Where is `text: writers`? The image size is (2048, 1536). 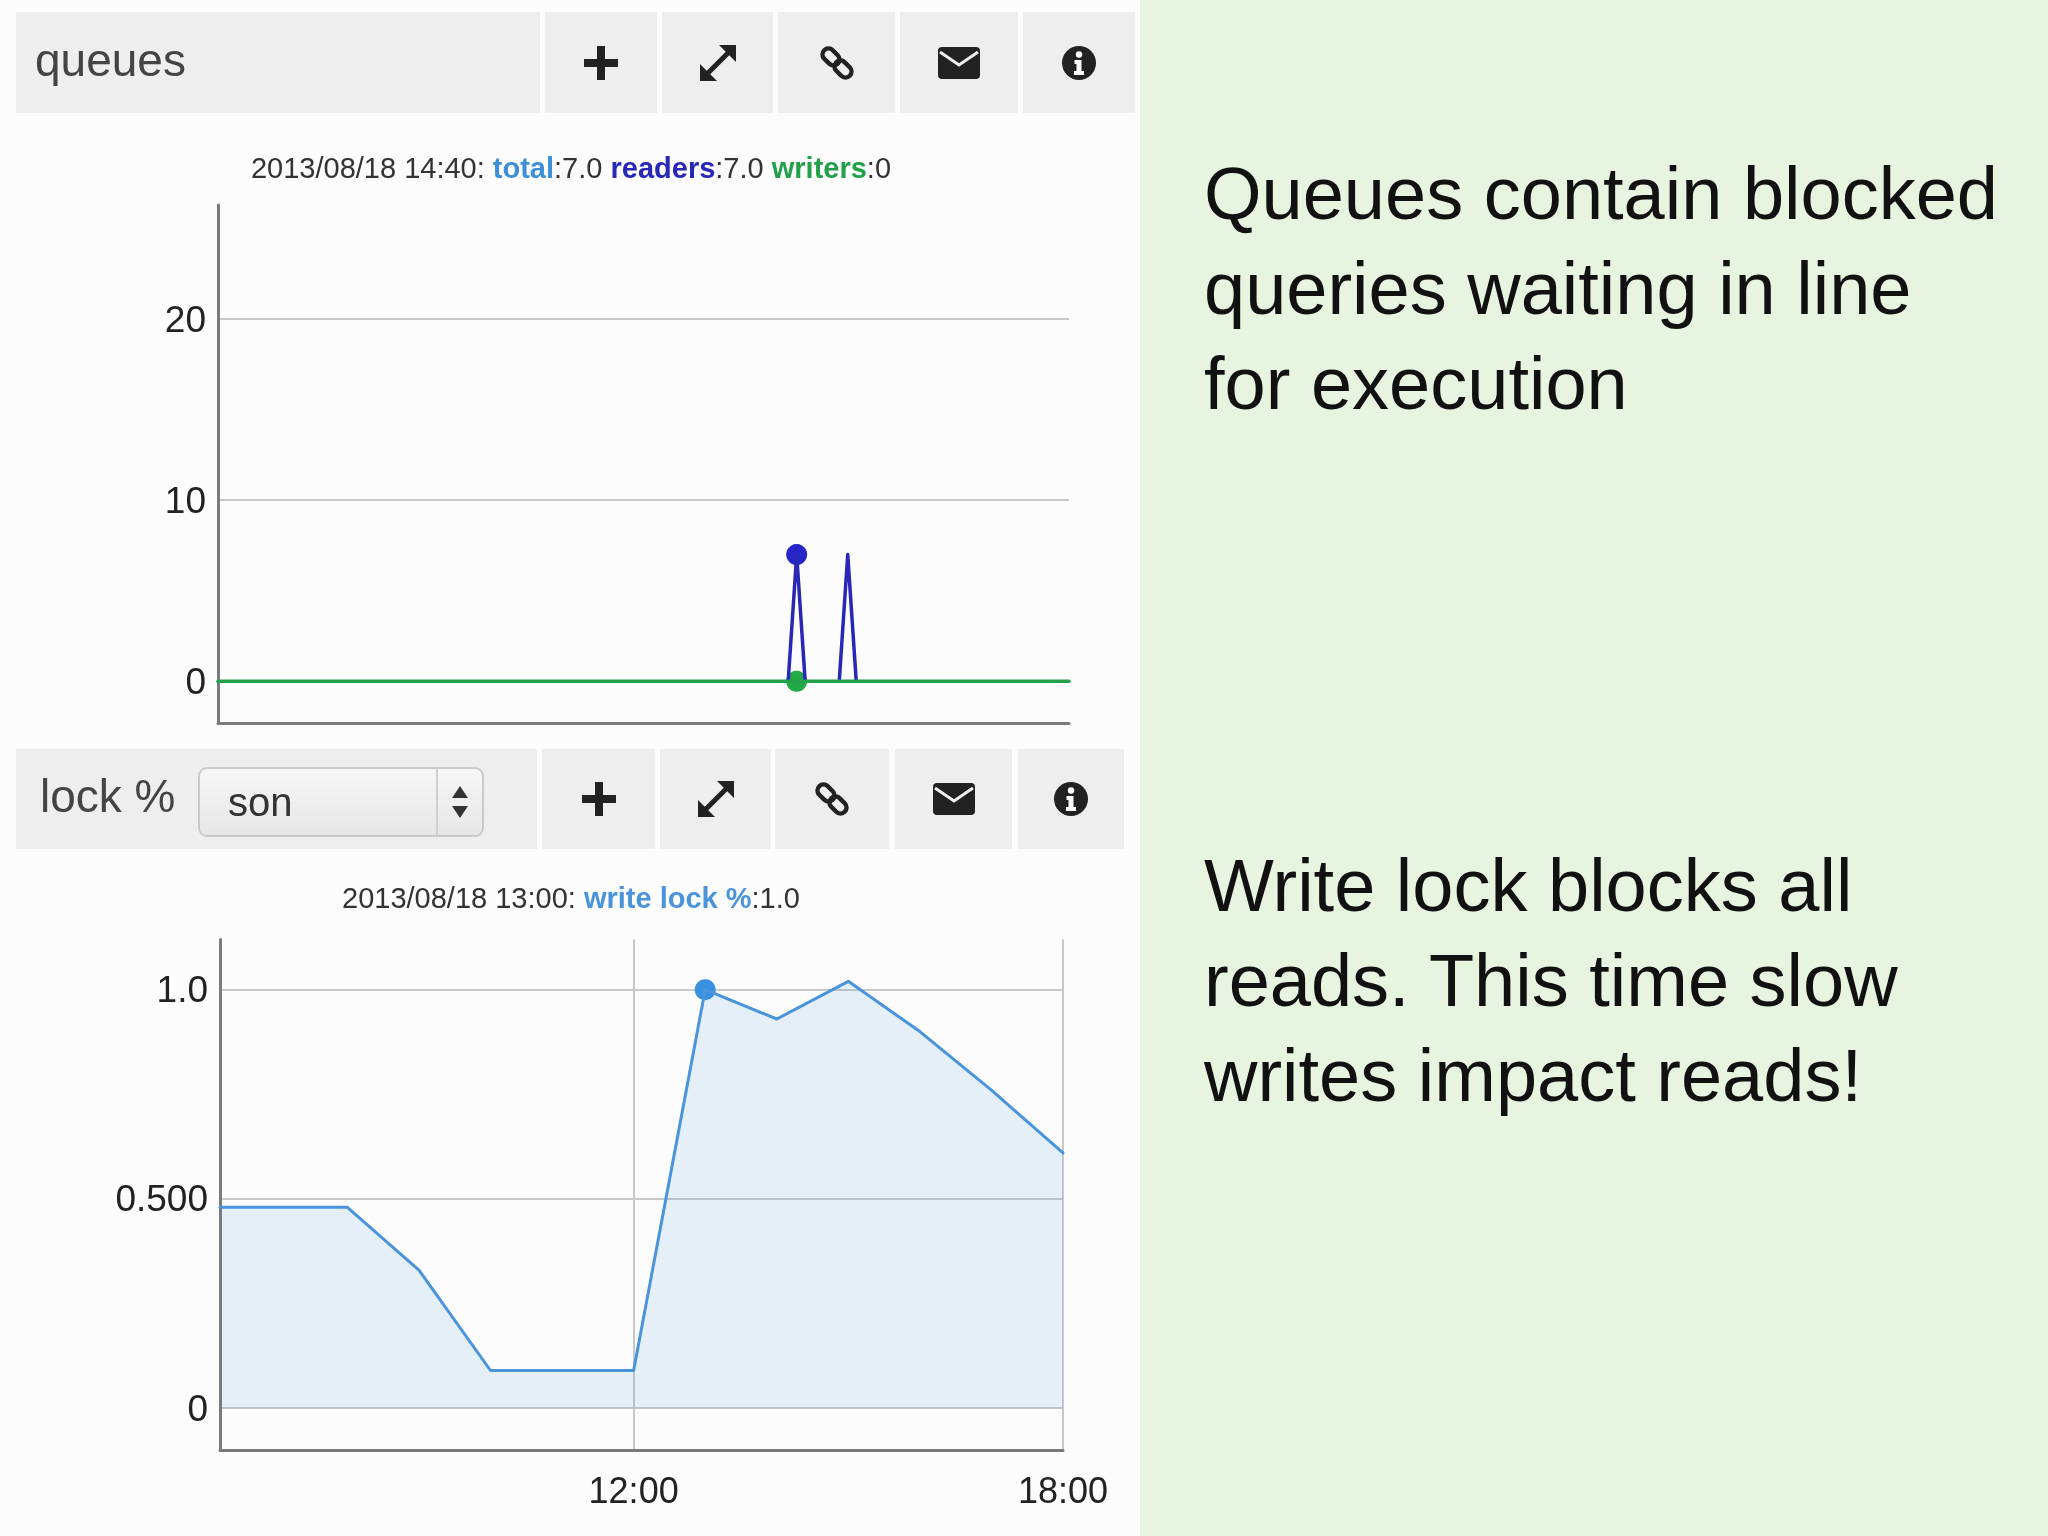
text: writers is located at coordinates (819, 168).